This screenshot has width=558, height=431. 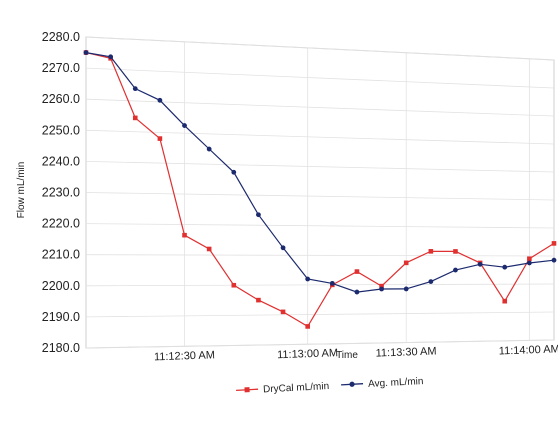 What do you see at coordinates (61, 99) in the screenshot?
I see `y-tick-label: 2260.0` at bounding box center [61, 99].